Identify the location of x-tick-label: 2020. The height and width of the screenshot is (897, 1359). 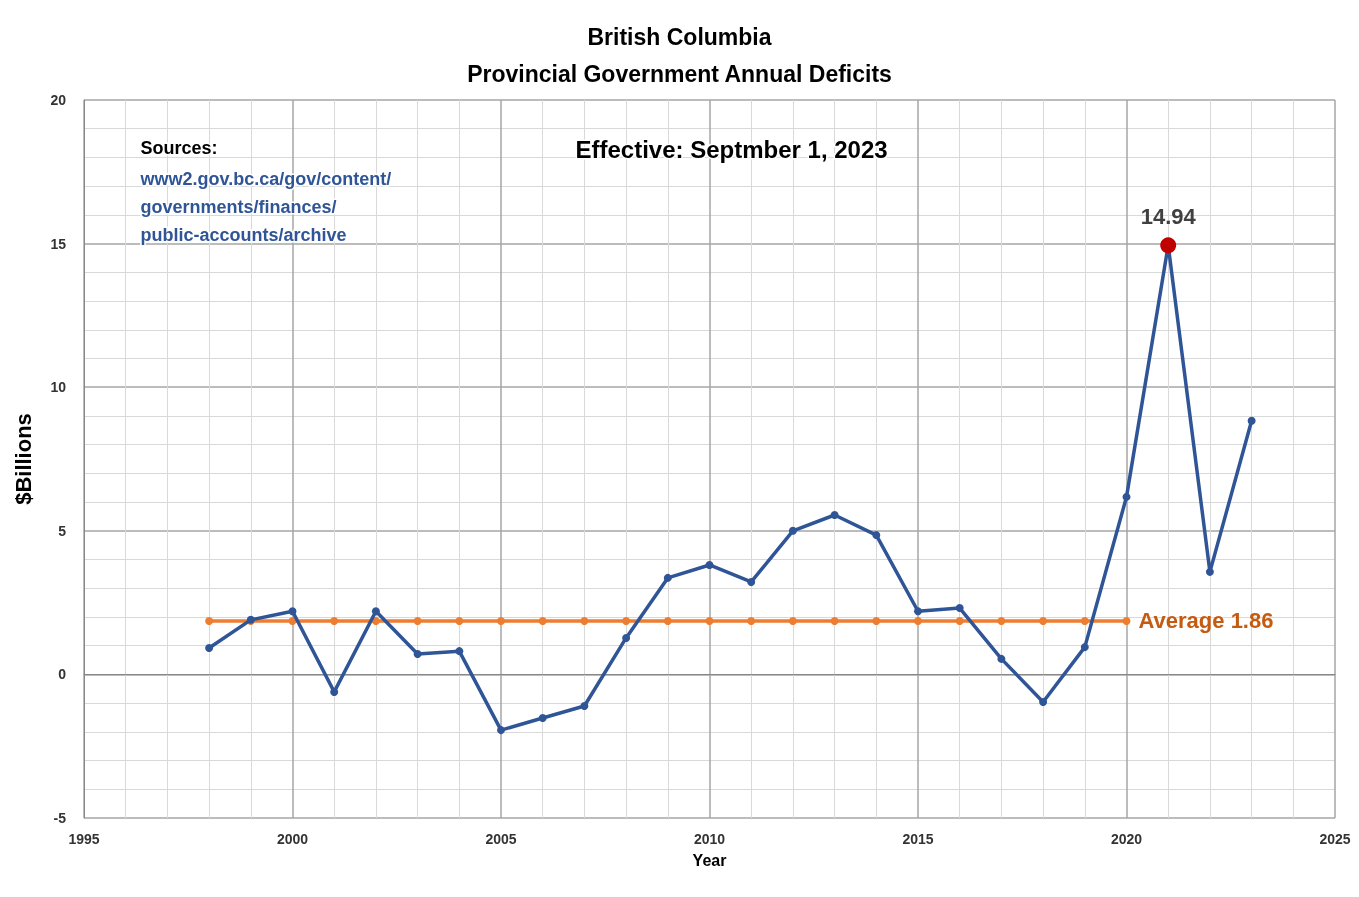
(1126, 839).